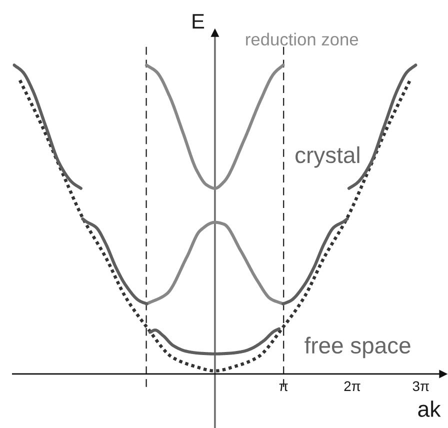  Describe the element at coordinates (352, 386) in the screenshot. I see `x-tick-label: 2π` at that location.